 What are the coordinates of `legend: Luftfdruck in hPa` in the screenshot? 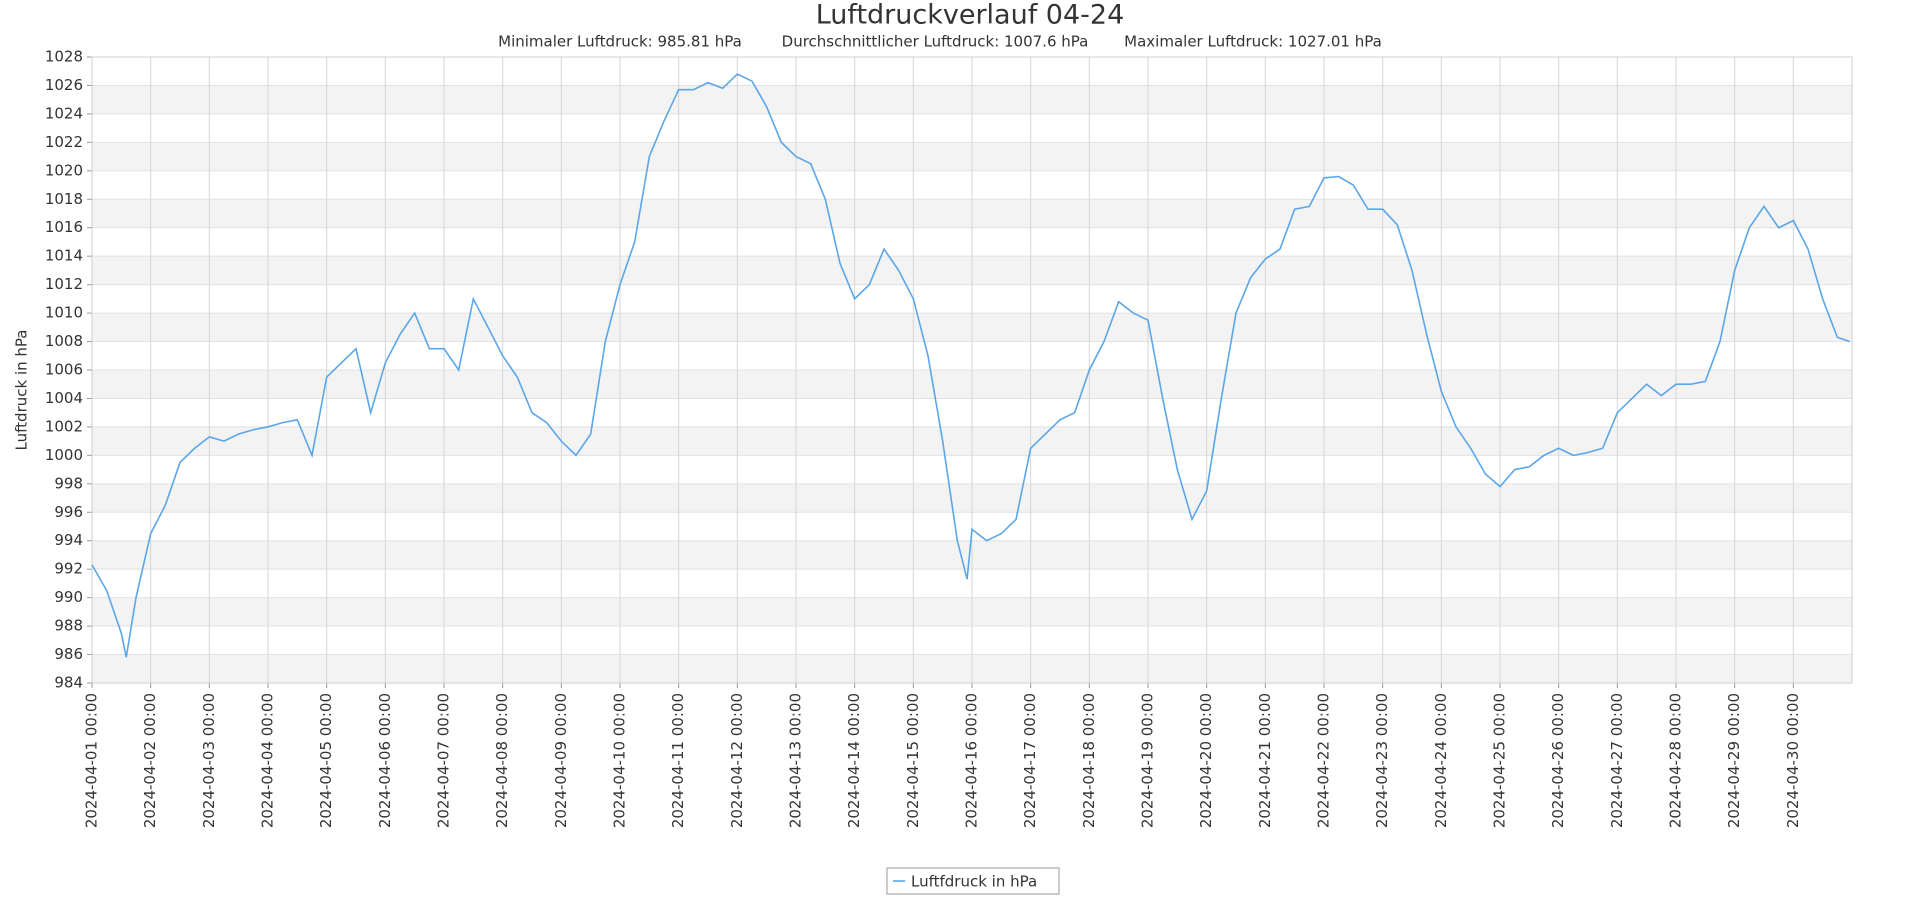 It's located at (973, 881).